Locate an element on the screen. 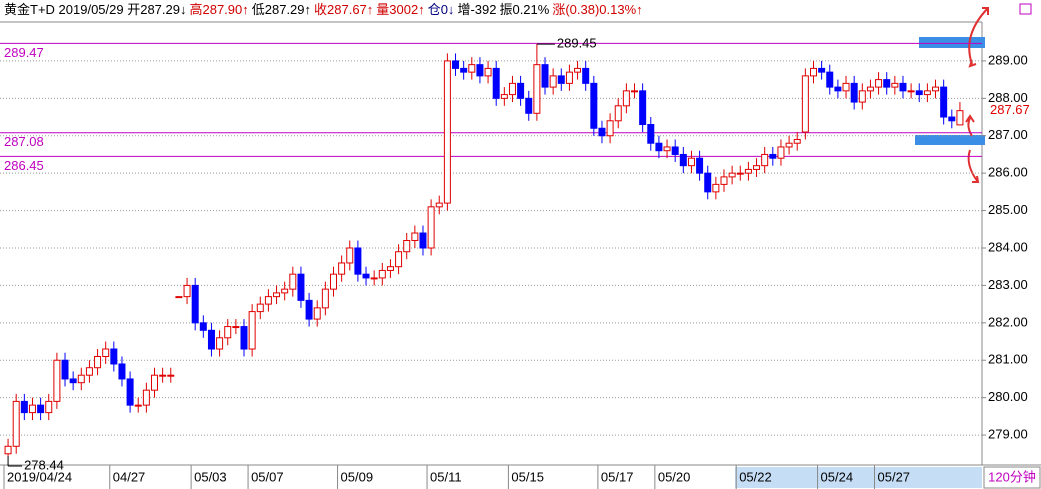 This screenshot has height=489, width=1041. y-tick-label: 289.00 is located at coordinates (1008, 59).